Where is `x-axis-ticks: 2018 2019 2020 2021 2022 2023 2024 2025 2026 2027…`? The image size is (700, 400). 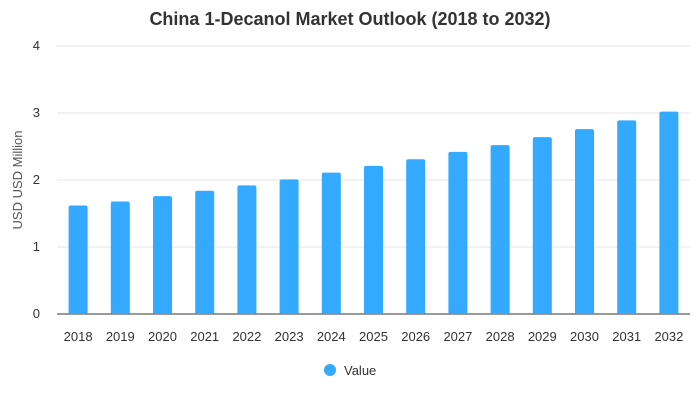
x-axis-ticks: 2018 2019 2020 2021 2022 2023 2024 2025 2026 2027… is located at coordinates (374, 336).